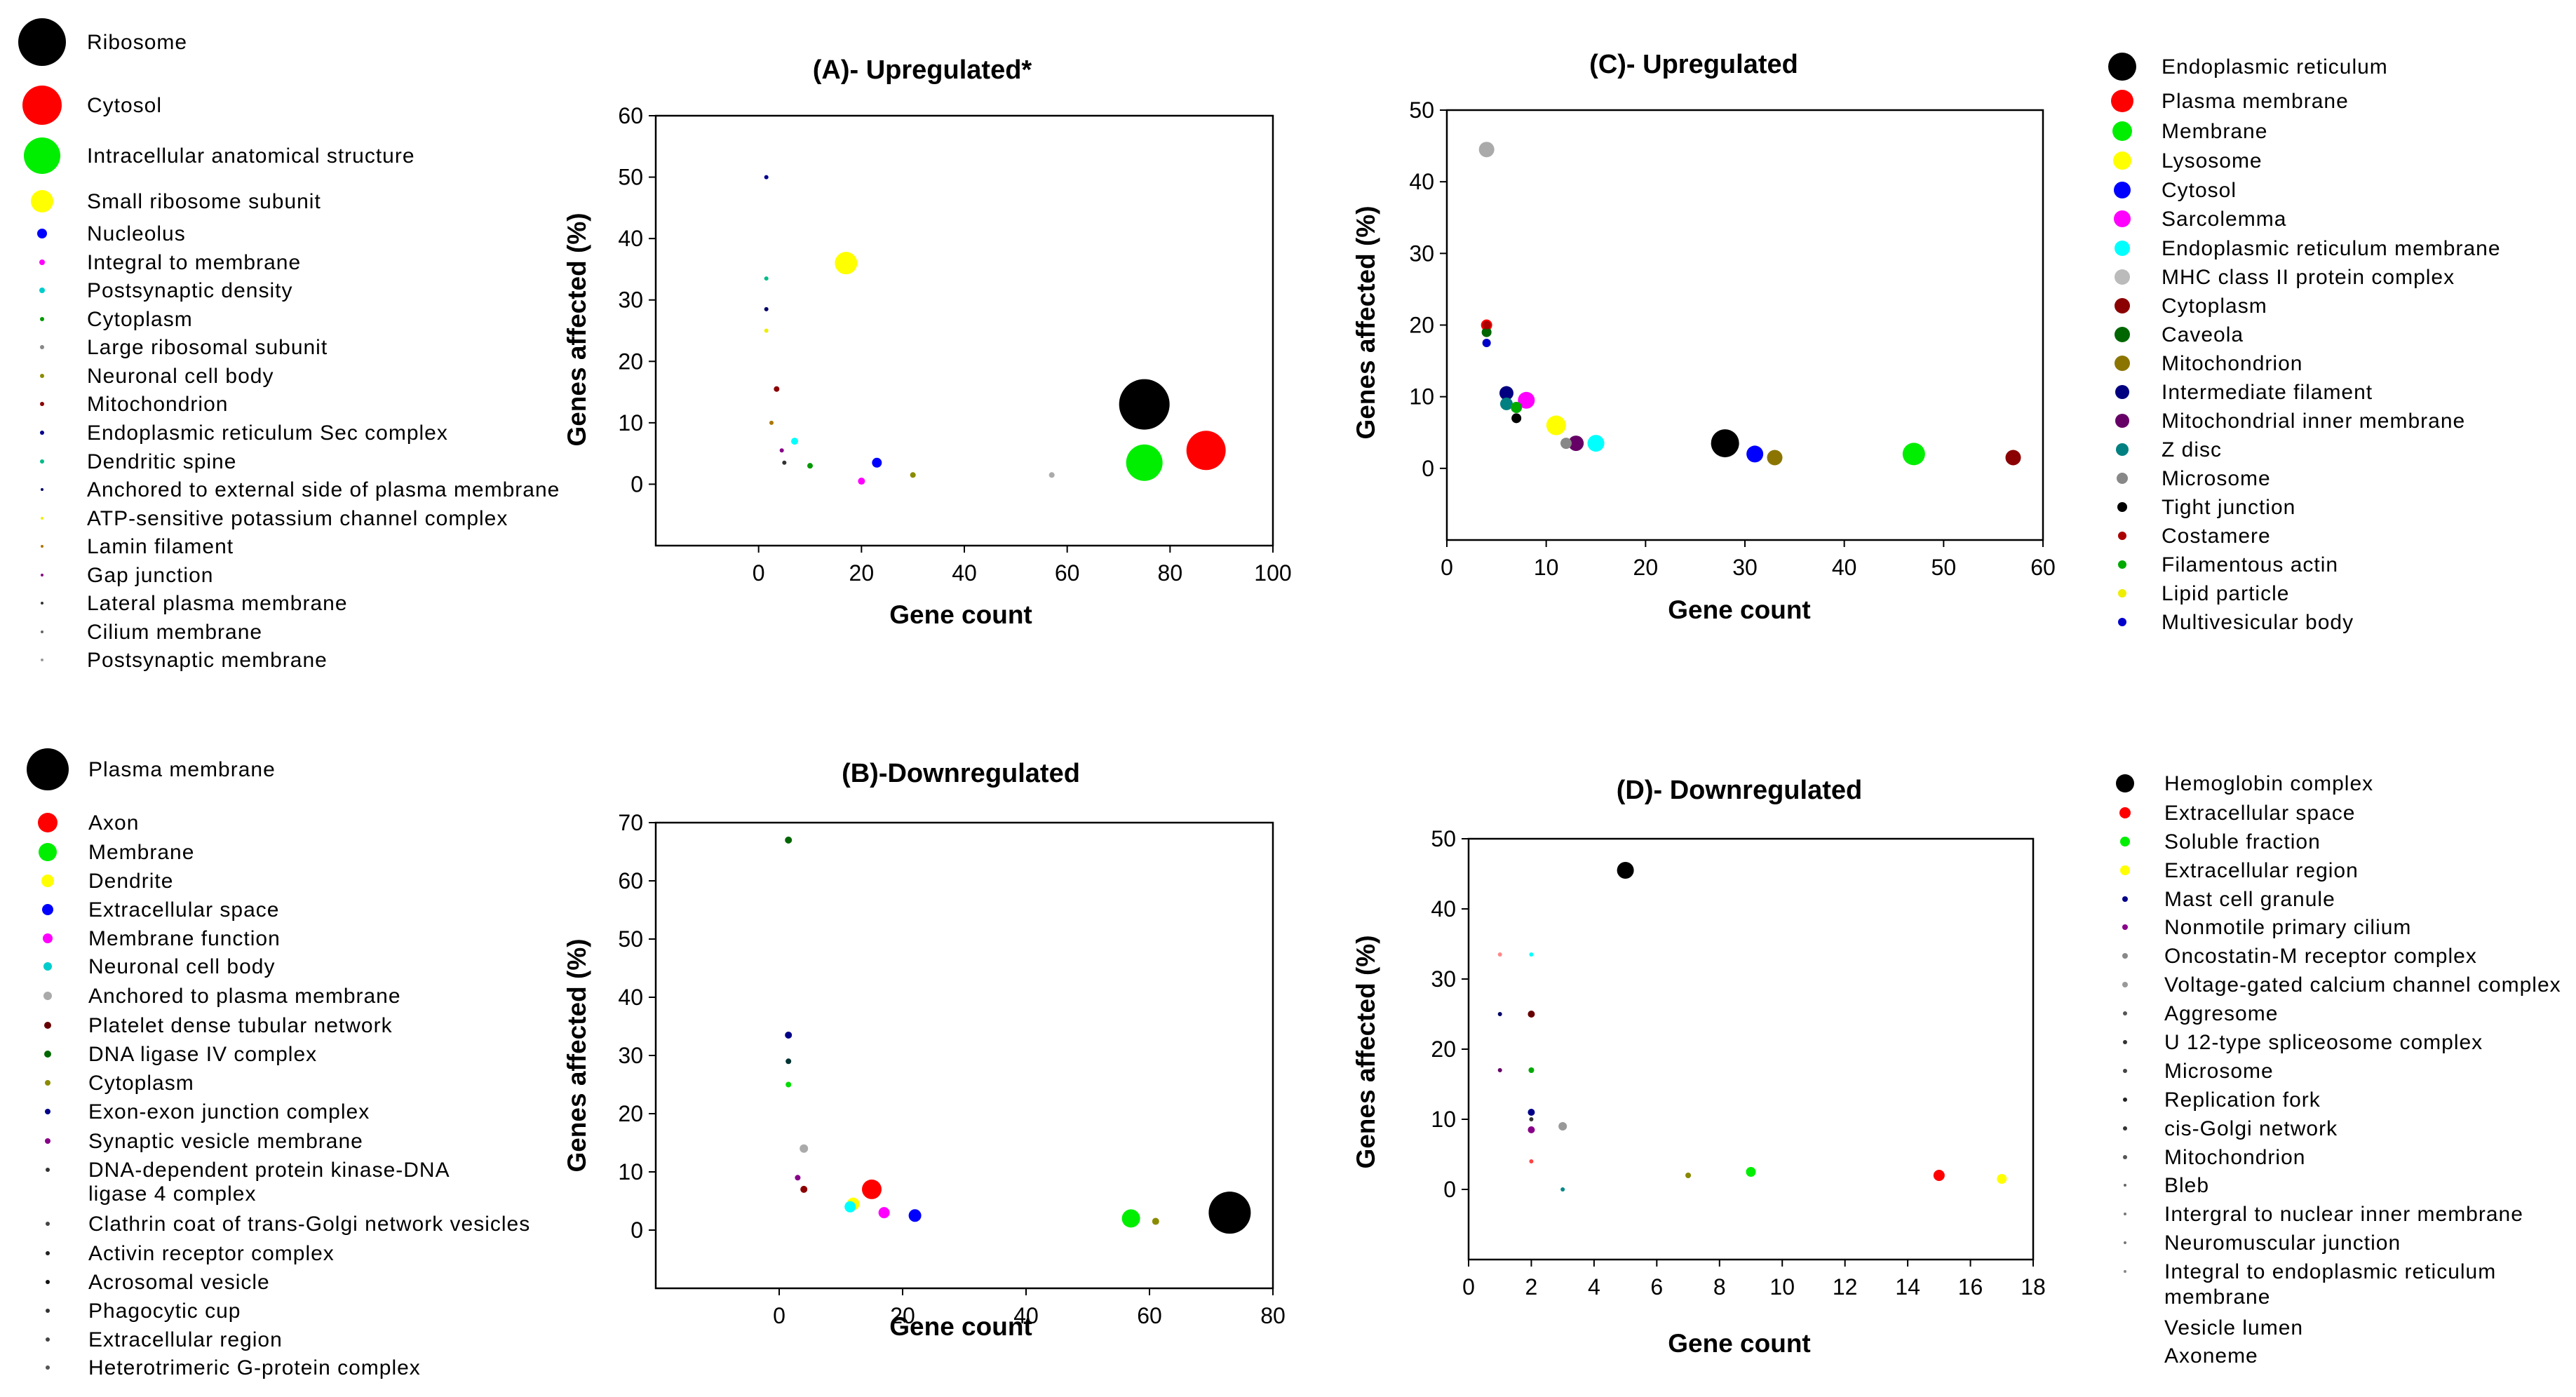 The width and height of the screenshot is (2576, 1397). Describe the element at coordinates (630, 939) in the screenshot. I see `y-tick-label: 50` at that location.